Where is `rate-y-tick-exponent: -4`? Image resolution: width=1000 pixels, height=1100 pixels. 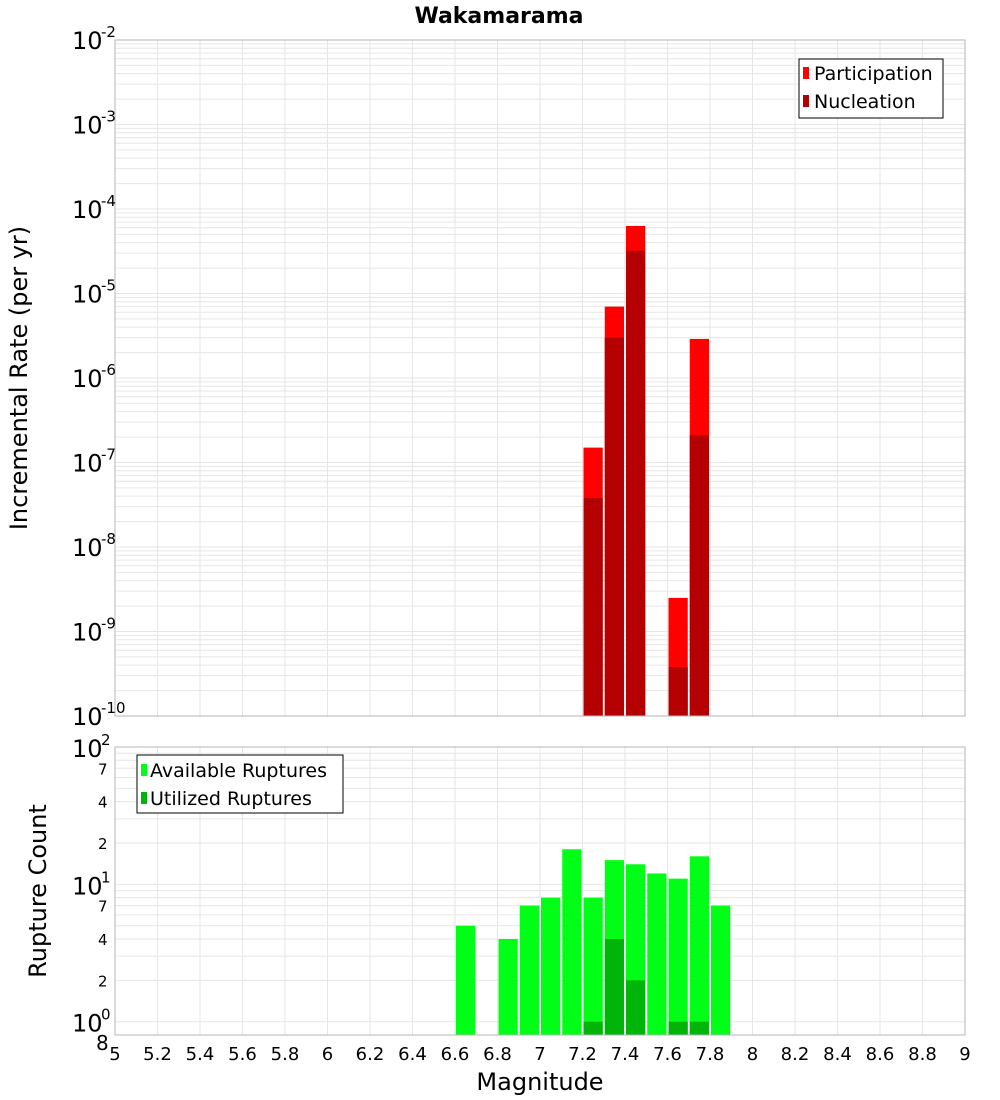 rate-y-tick-exponent: -4 is located at coordinates (108, 201).